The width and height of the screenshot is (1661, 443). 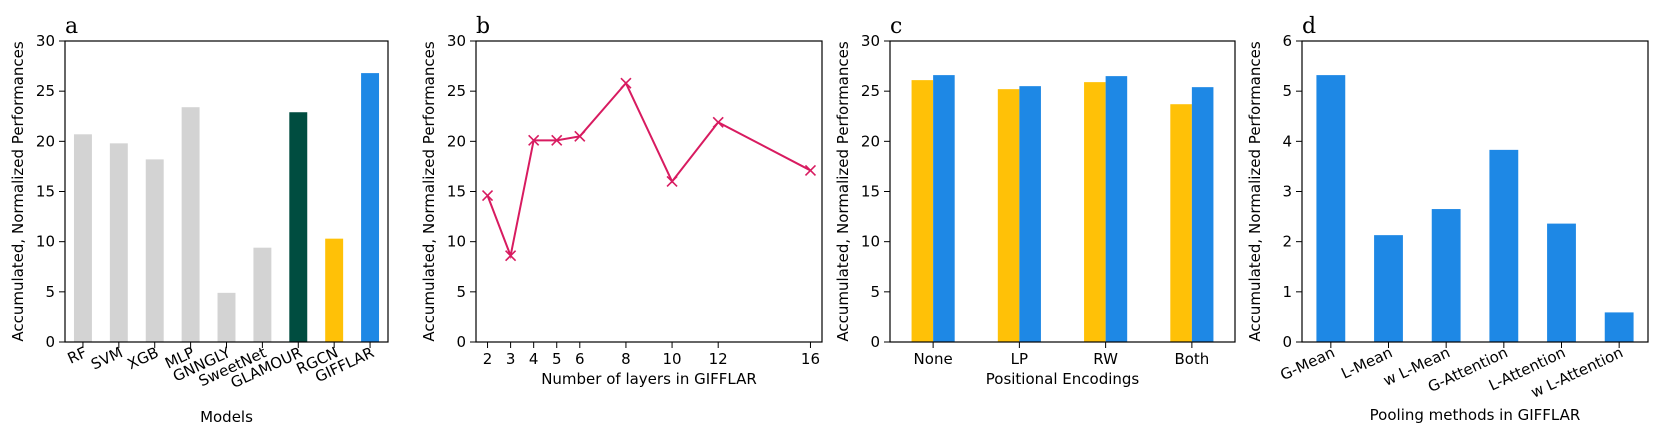 I want to click on x-tick-label: 6, so click(x=580, y=359).